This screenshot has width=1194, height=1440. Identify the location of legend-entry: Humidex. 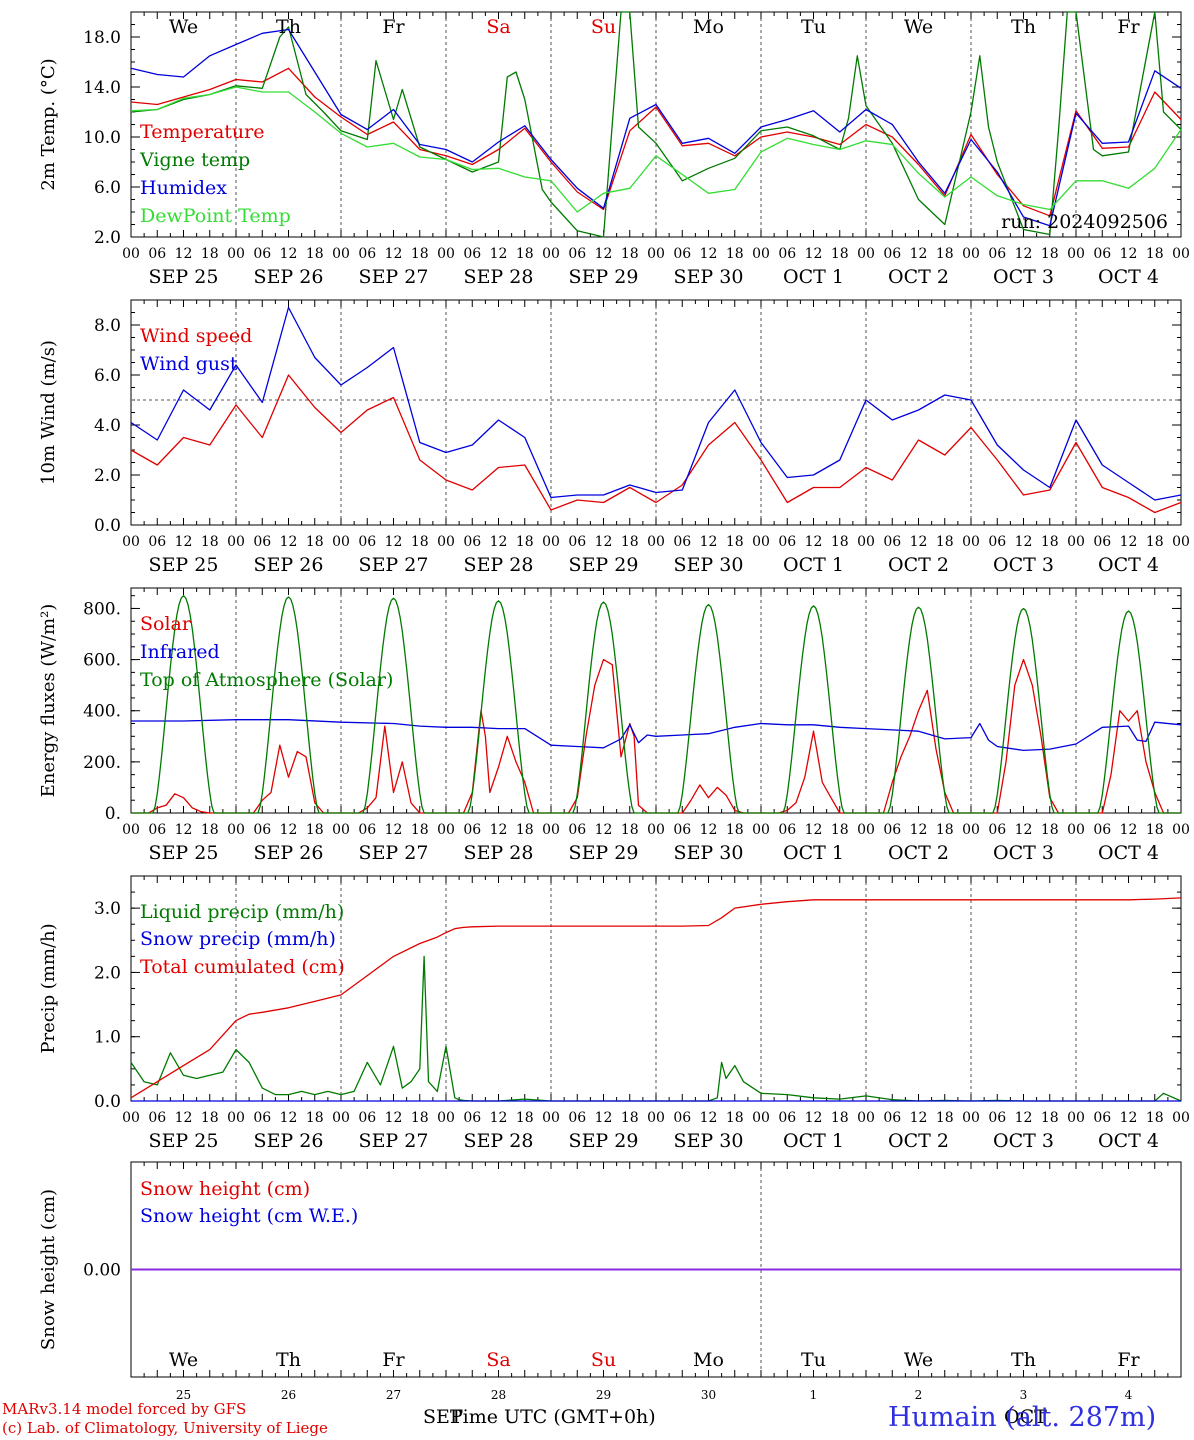
(183, 188).